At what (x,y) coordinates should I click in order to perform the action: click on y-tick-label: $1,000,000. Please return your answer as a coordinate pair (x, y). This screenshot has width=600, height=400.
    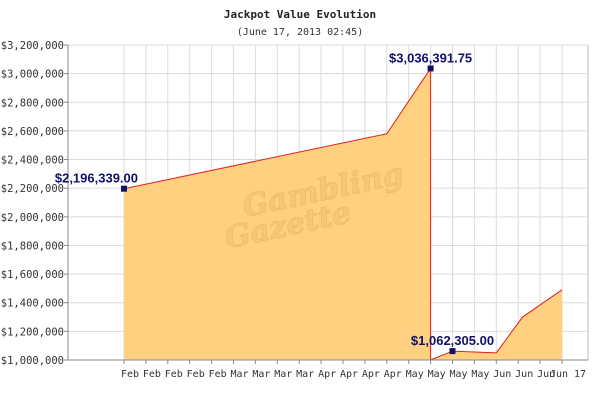
    Looking at the image, I should click on (32, 361).